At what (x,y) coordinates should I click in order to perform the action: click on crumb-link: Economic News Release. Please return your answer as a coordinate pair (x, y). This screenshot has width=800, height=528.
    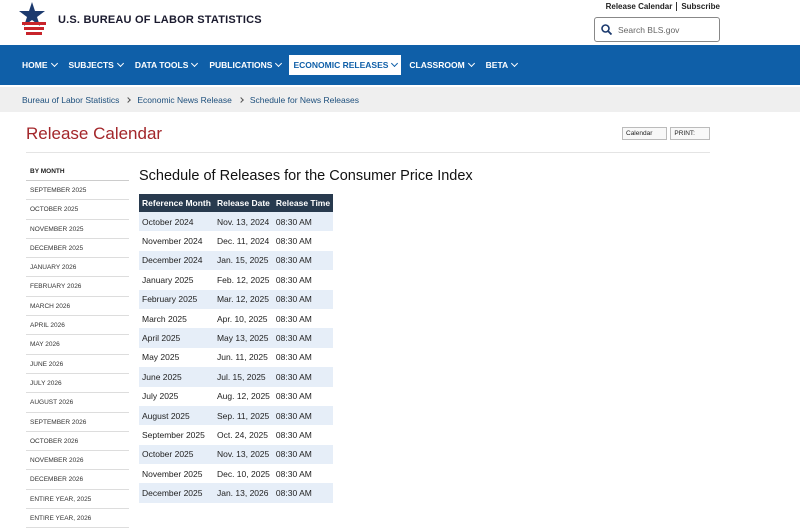
    Looking at the image, I should click on (184, 99).